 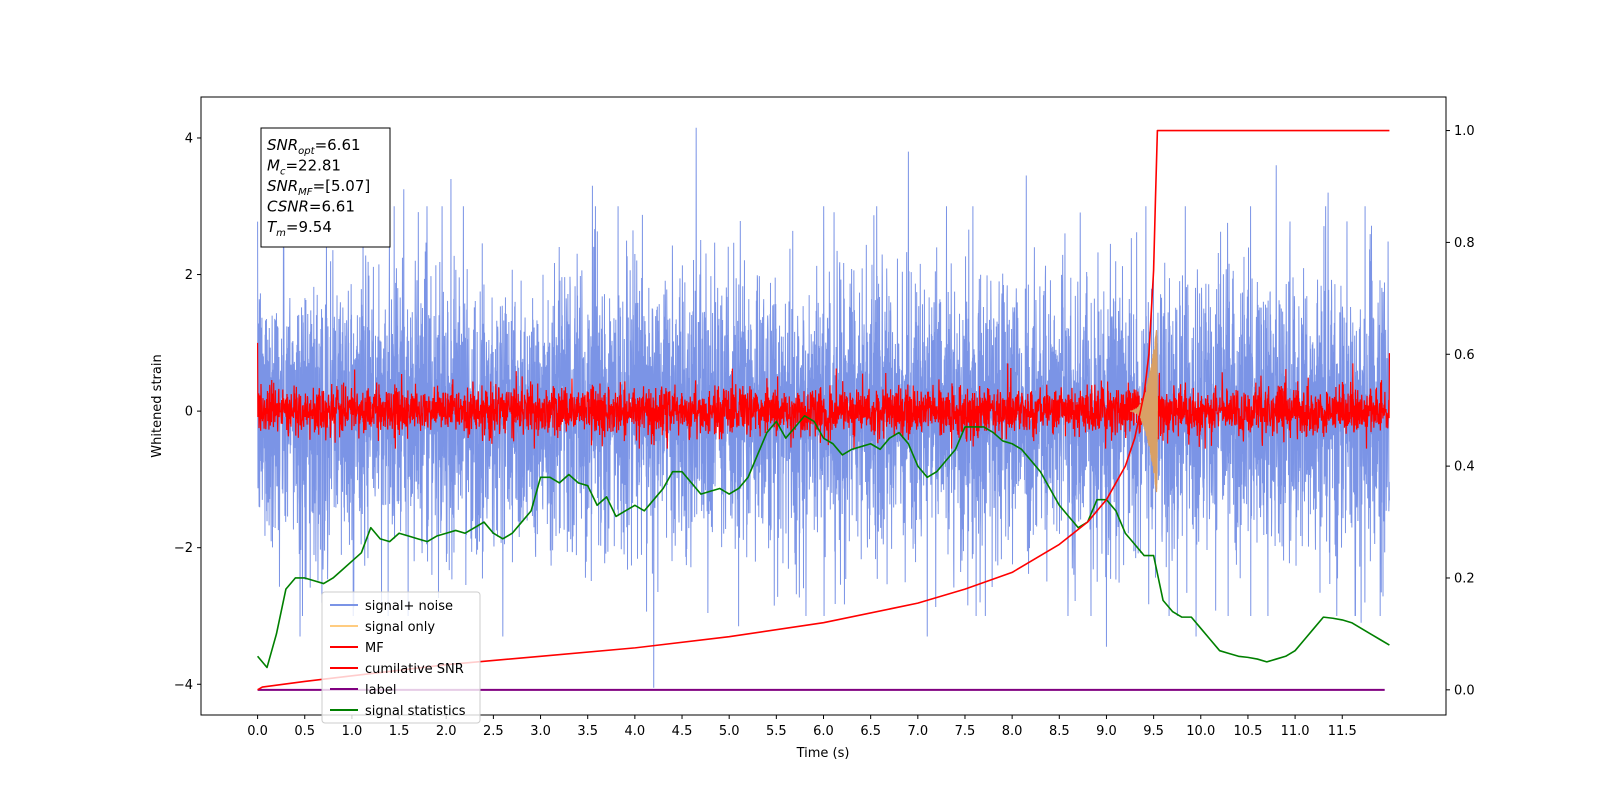 What do you see at coordinates (304, 167) in the screenshot?
I see `annotation-line: Mc=22.81` at bounding box center [304, 167].